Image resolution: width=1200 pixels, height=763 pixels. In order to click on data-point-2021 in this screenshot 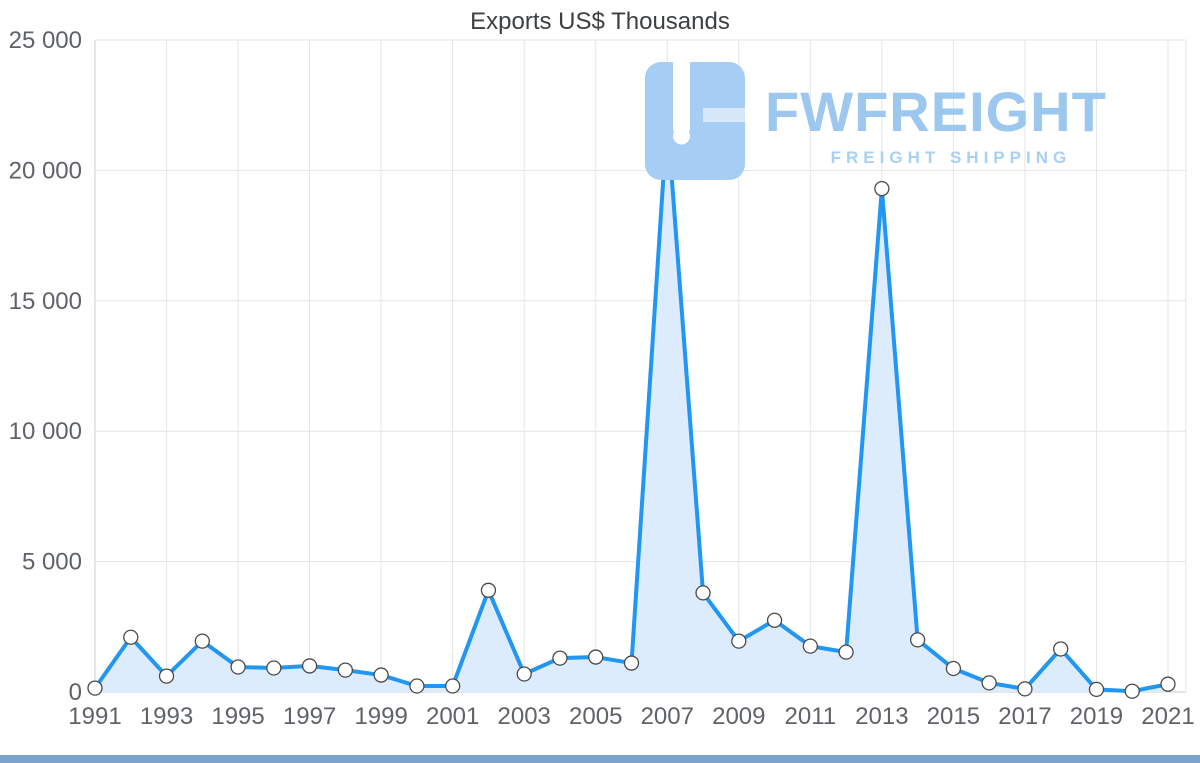, I will do `click(1168, 684)`.